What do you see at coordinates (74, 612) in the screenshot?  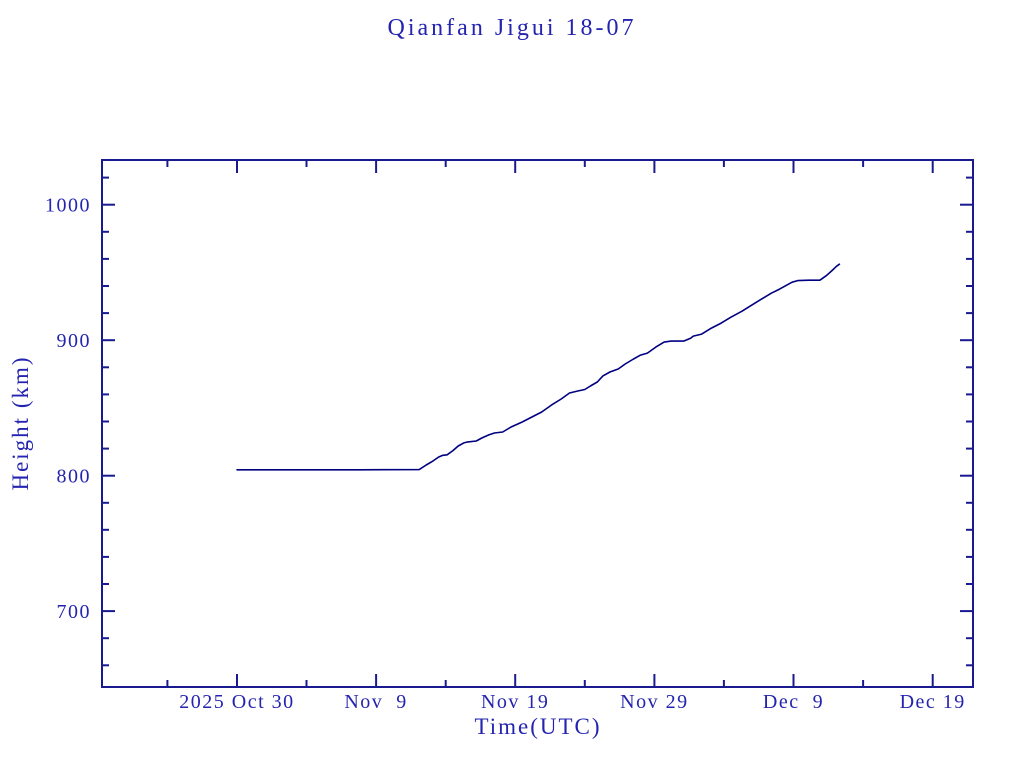 I see `y-tick-label: 700` at bounding box center [74, 612].